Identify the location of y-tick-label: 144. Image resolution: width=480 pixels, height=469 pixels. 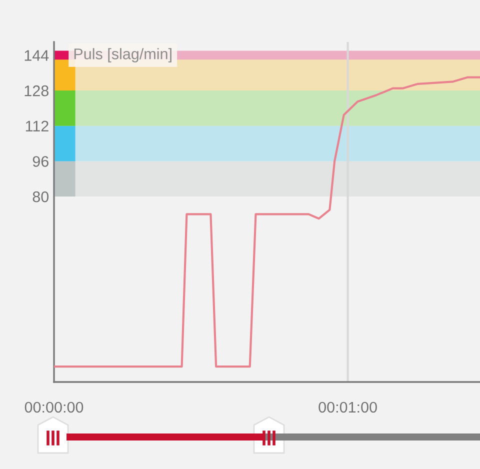
(36, 55).